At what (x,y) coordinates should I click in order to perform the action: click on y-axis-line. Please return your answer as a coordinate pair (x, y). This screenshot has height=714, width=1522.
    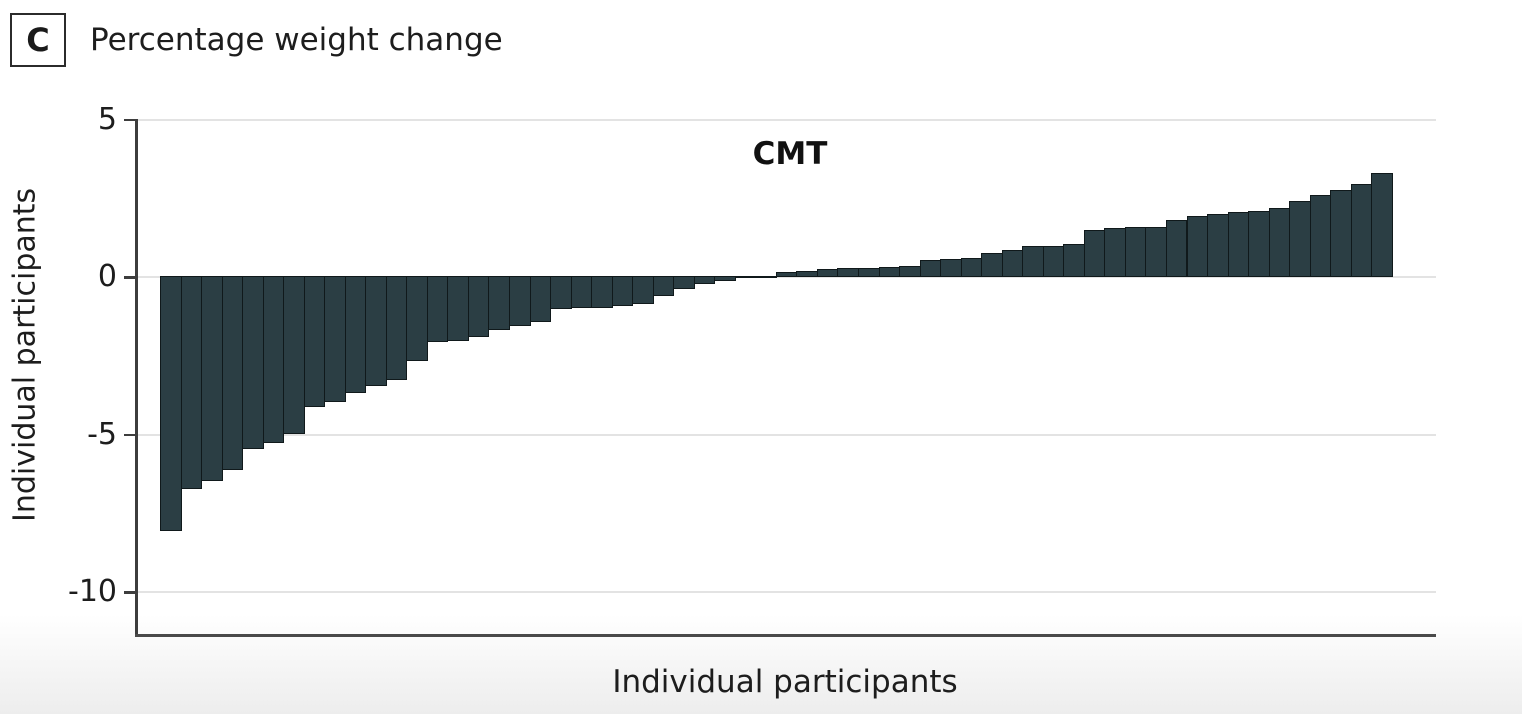
    Looking at the image, I should click on (136, 376).